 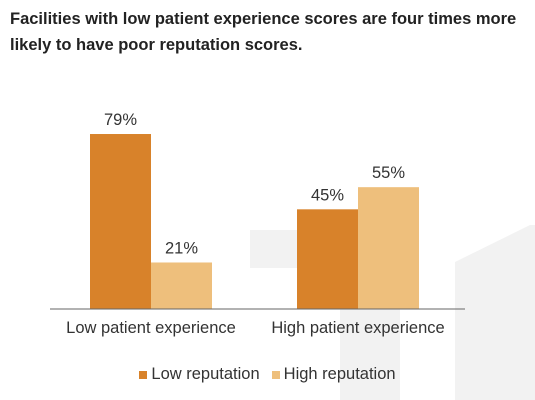 I want to click on value-label-low-patient-experience-high-reputation: 21%, so click(x=181, y=248).